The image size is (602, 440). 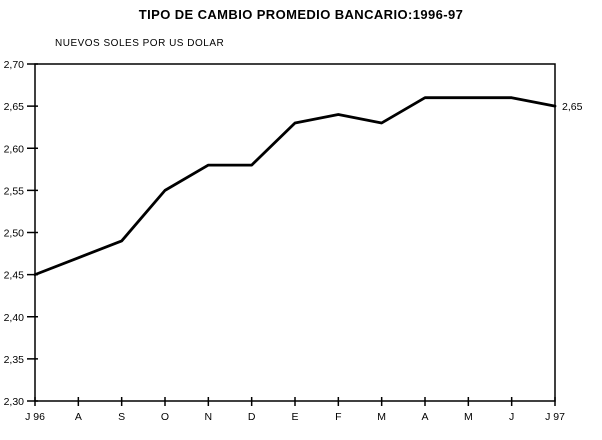 I want to click on y-tick-label: 2,50, so click(x=14, y=234).